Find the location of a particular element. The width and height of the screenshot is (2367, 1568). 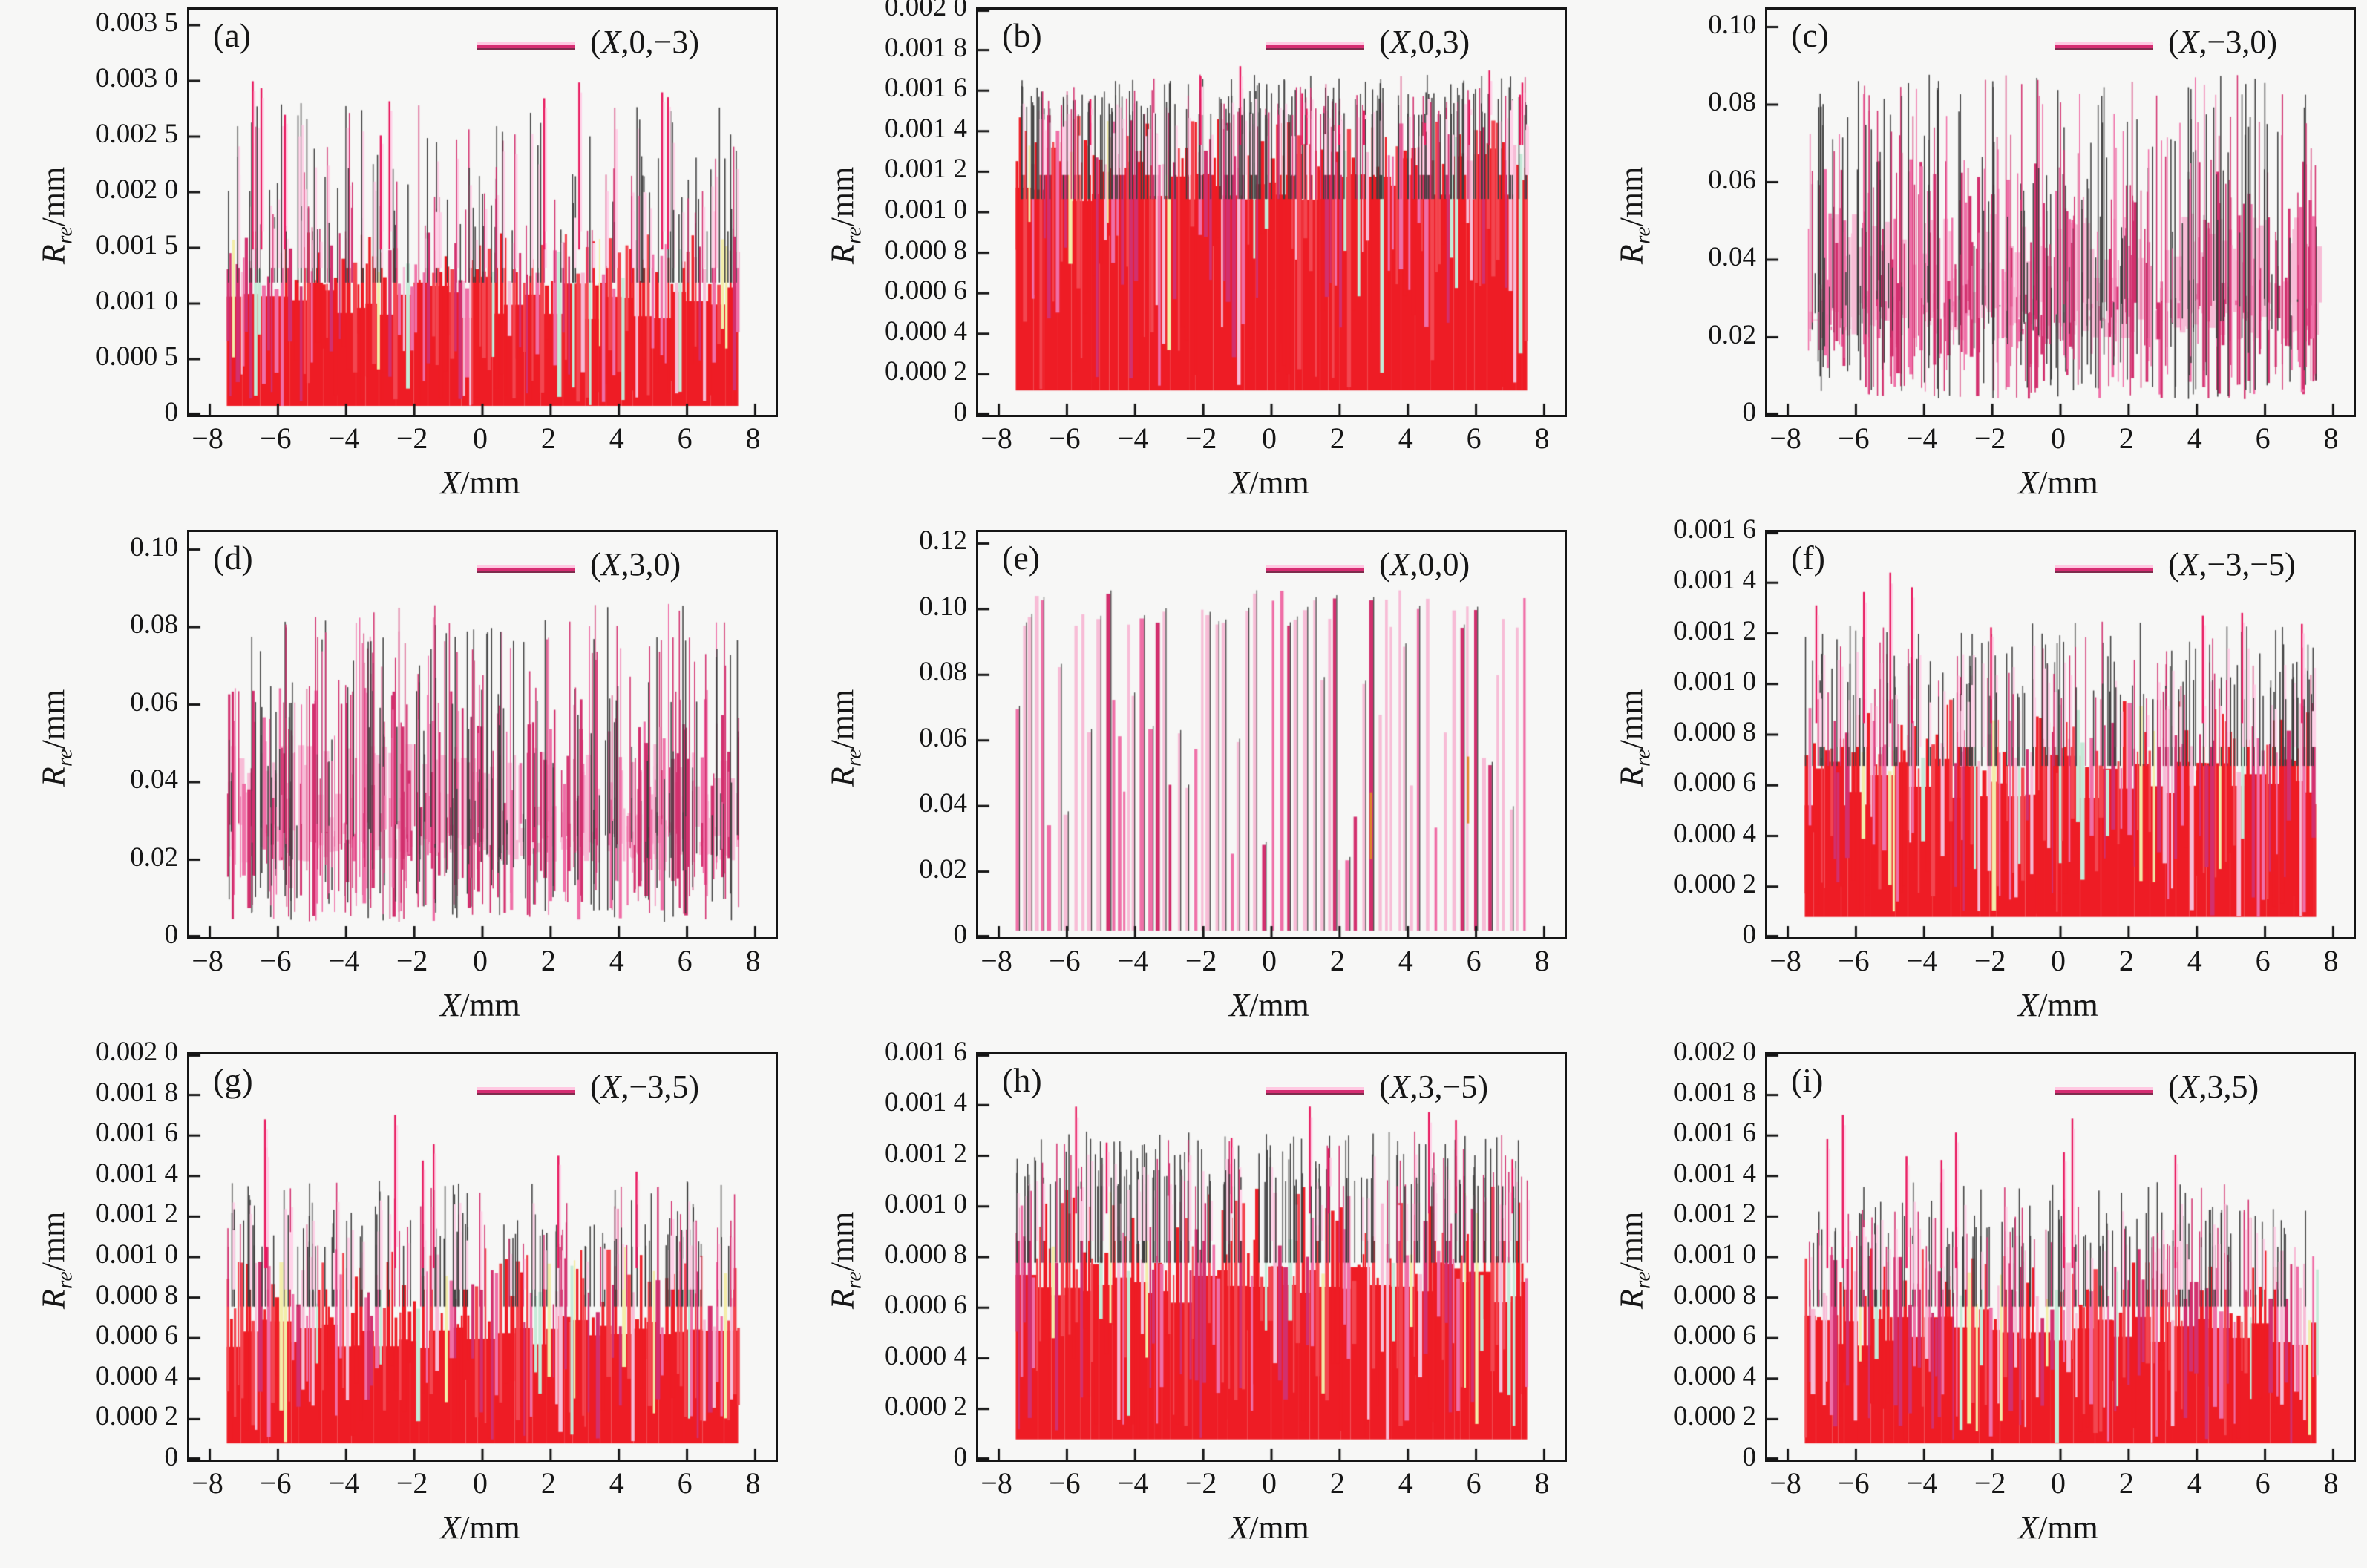

panel-tag: (e) is located at coordinates (1021, 558).